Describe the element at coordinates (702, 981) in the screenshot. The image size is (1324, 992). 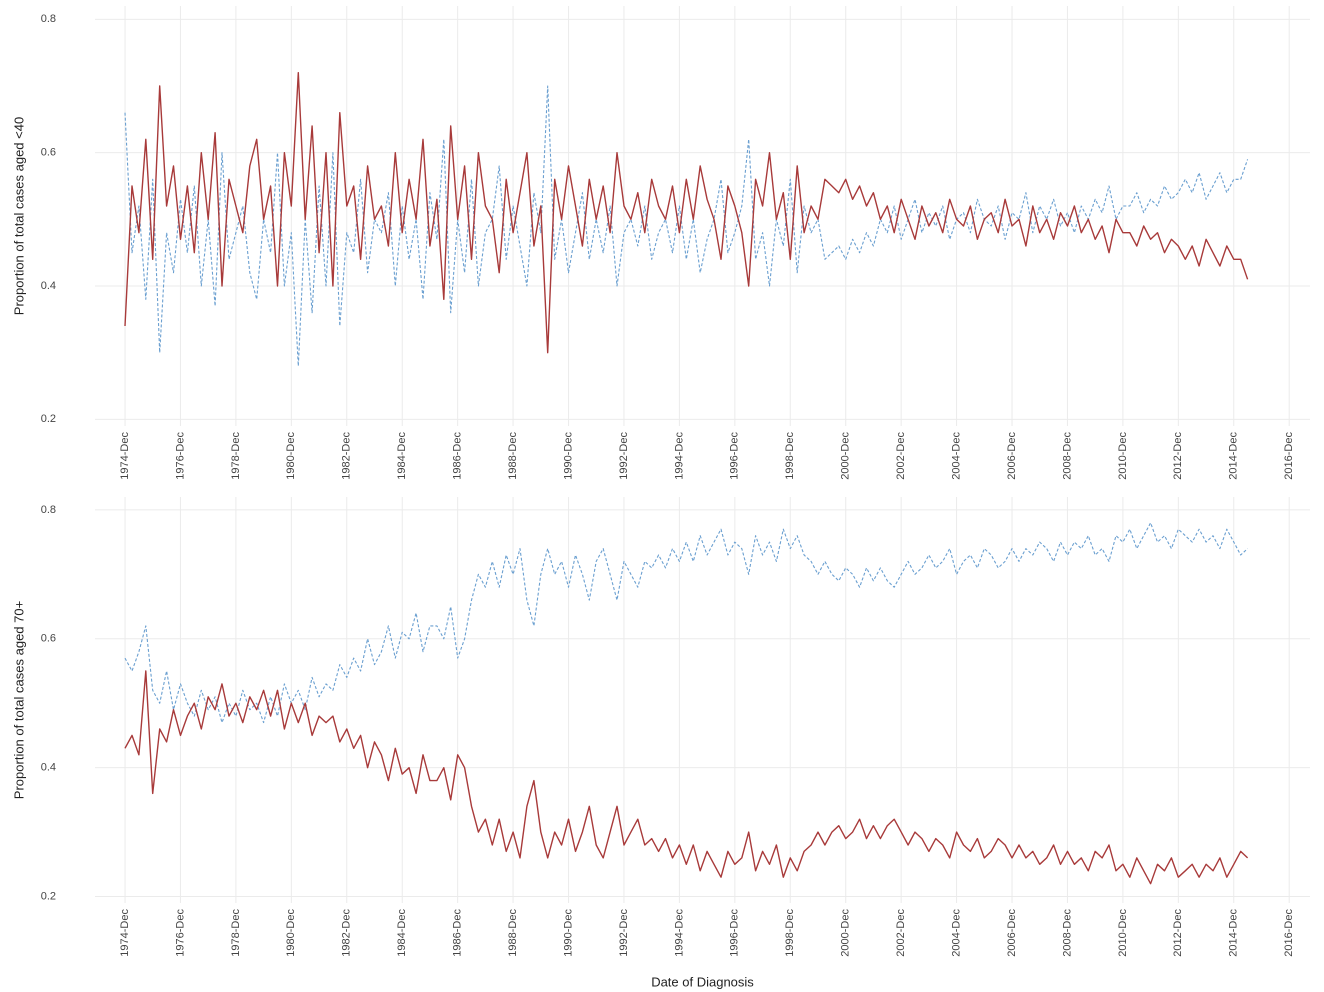
I see `x-axis-title: Date of Diagnosis` at that location.